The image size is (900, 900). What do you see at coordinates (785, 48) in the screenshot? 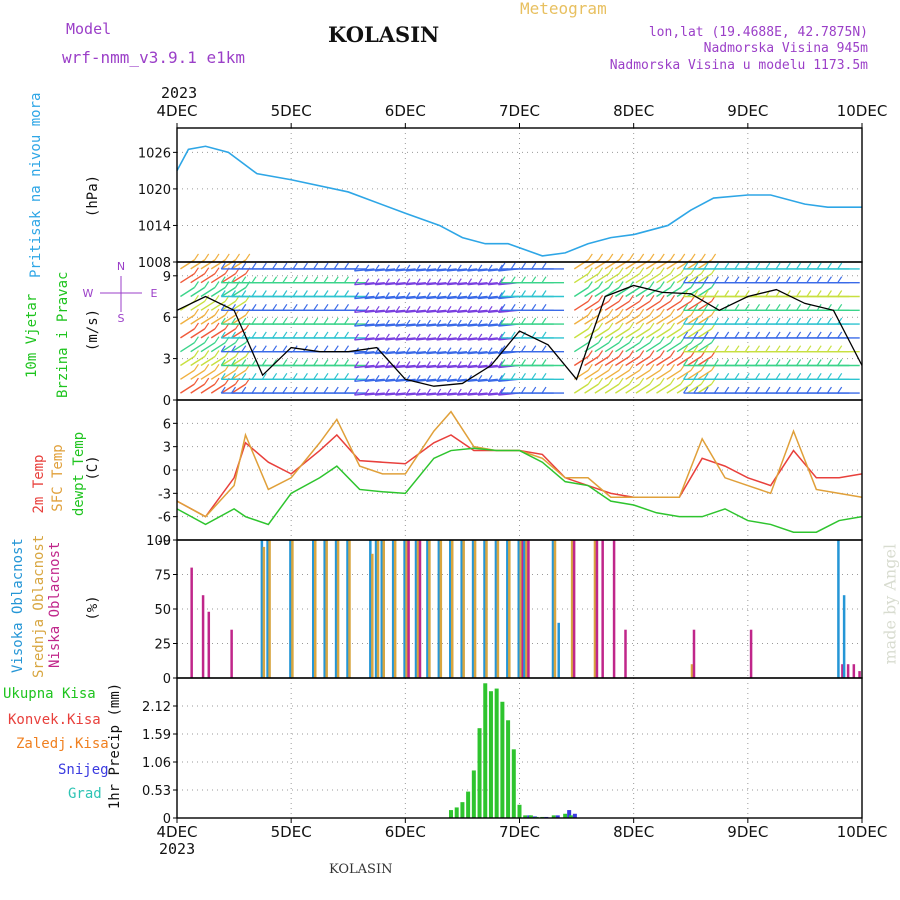
I see `elevation-label: Nadmorska Visina 945m` at bounding box center [785, 48].